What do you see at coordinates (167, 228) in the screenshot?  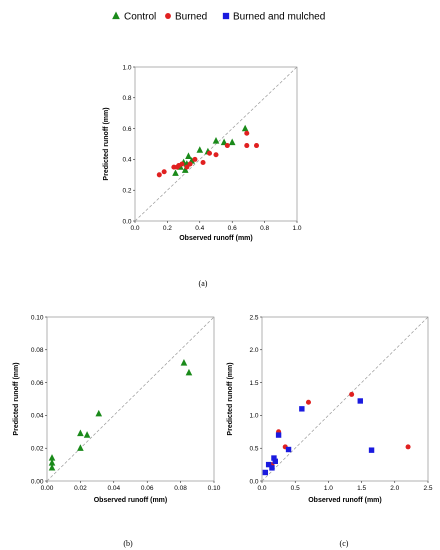 I see `x-tick-label: 0.2` at bounding box center [167, 228].